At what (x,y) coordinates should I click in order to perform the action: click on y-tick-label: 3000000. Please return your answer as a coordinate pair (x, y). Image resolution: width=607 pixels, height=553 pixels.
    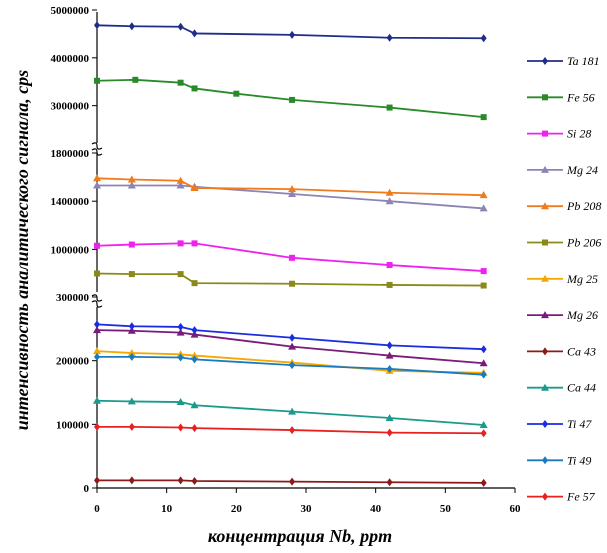
    Looking at the image, I should click on (70, 107).